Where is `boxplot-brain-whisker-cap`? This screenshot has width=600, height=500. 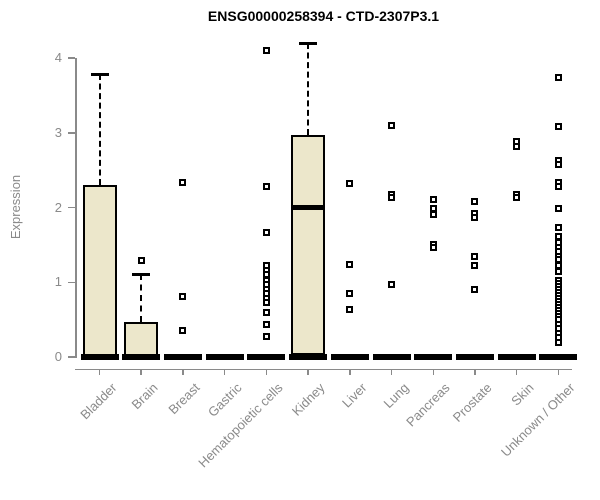 boxplot-brain-whisker-cap is located at coordinates (141, 274).